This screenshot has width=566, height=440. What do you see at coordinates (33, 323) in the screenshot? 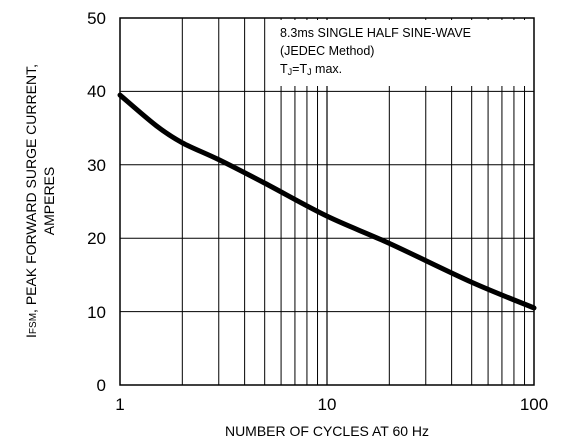
I see `y-axis-label-subscript: FSM` at bounding box center [33, 323].